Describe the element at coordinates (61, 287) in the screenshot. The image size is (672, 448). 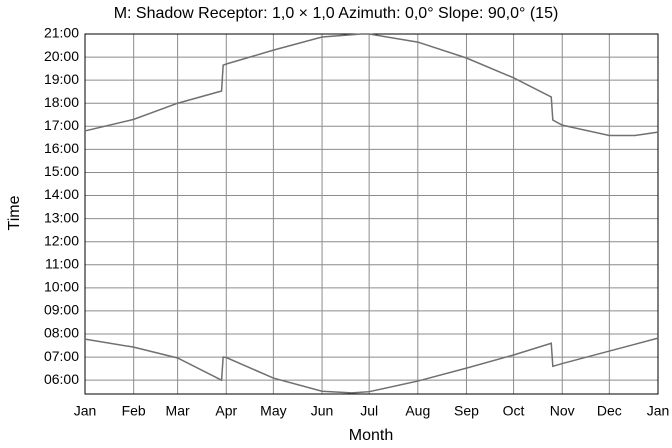
I see `y-tick-label: 10:00` at that location.